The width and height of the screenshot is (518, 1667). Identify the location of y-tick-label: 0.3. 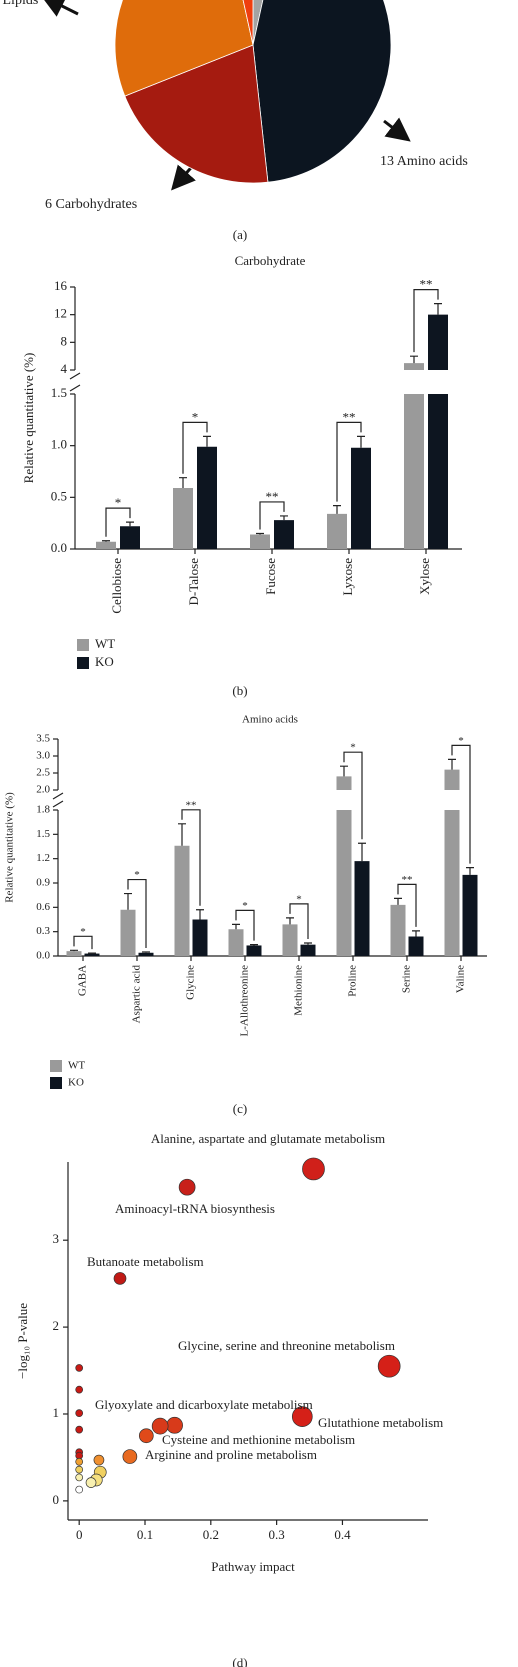
(43, 931).